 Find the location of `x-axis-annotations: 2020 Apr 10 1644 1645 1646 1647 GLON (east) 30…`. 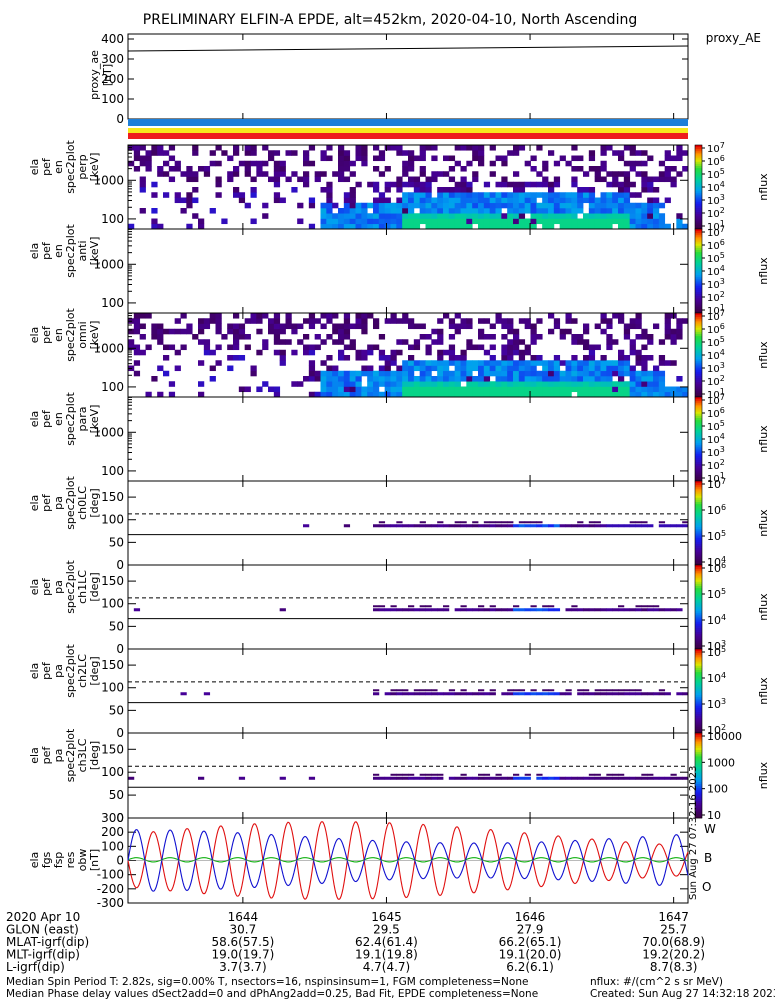

x-axis-annotations: 2020 Apr 10 1644 1645 1646 1647 GLON (east) 30… is located at coordinates (355, 942).